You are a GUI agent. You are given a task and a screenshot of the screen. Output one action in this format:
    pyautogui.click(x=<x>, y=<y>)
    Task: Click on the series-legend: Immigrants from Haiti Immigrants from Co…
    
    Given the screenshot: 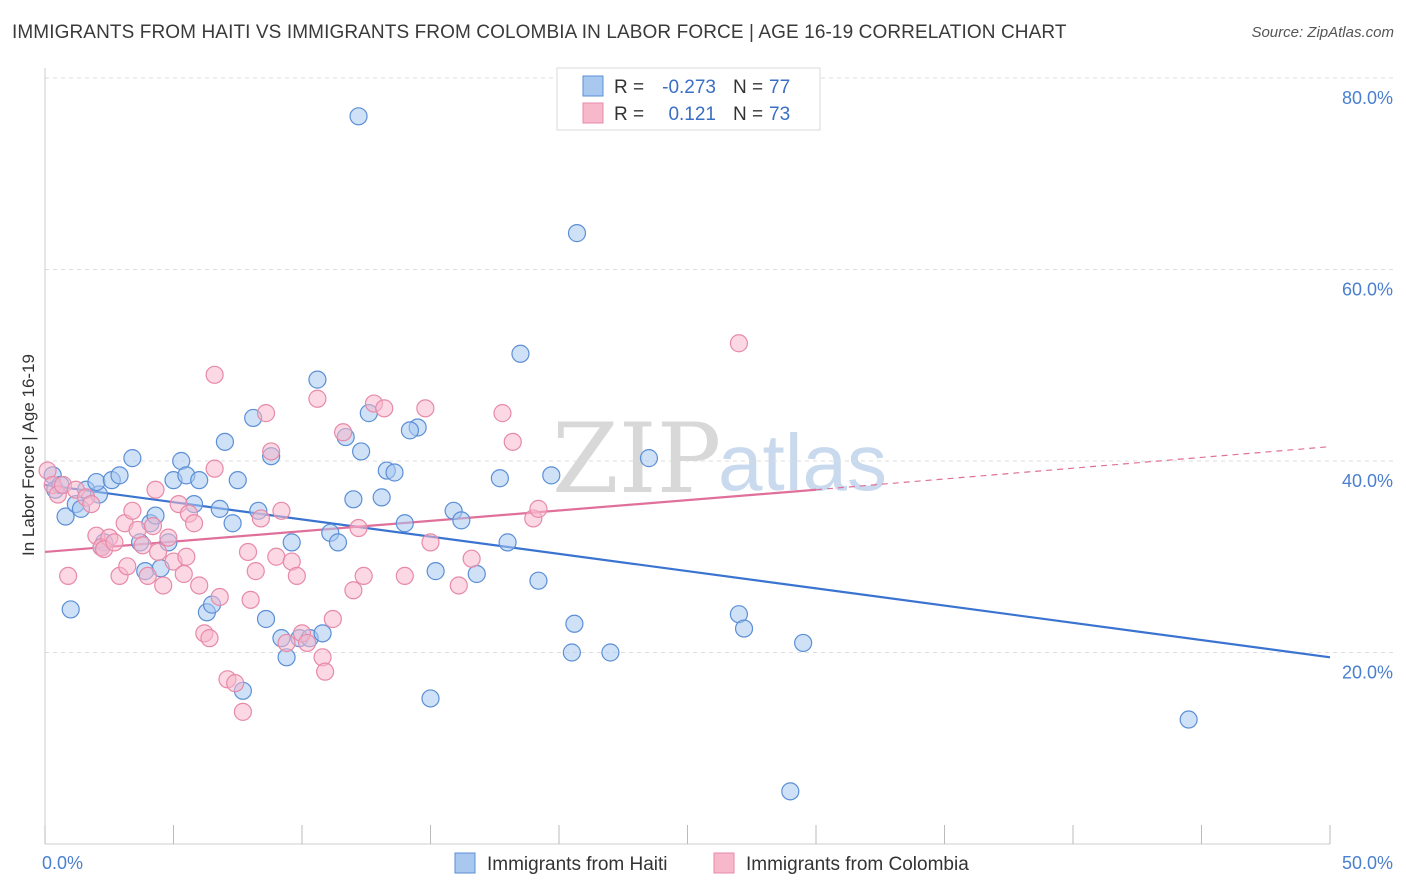 What is the action you would take?
    pyautogui.click(x=711, y=863)
    